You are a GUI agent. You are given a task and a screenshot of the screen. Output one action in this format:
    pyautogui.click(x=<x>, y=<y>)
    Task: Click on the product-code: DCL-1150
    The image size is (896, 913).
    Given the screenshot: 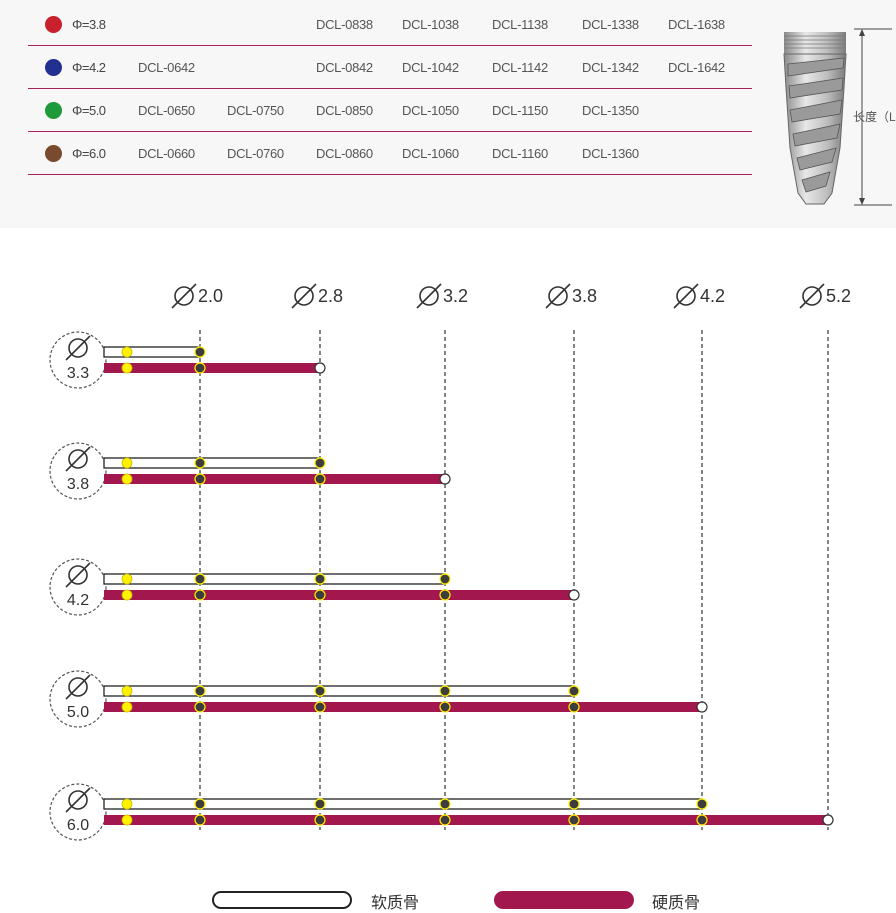 What is the action you would take?
    pyautogui.click(x=520, y=110)
    